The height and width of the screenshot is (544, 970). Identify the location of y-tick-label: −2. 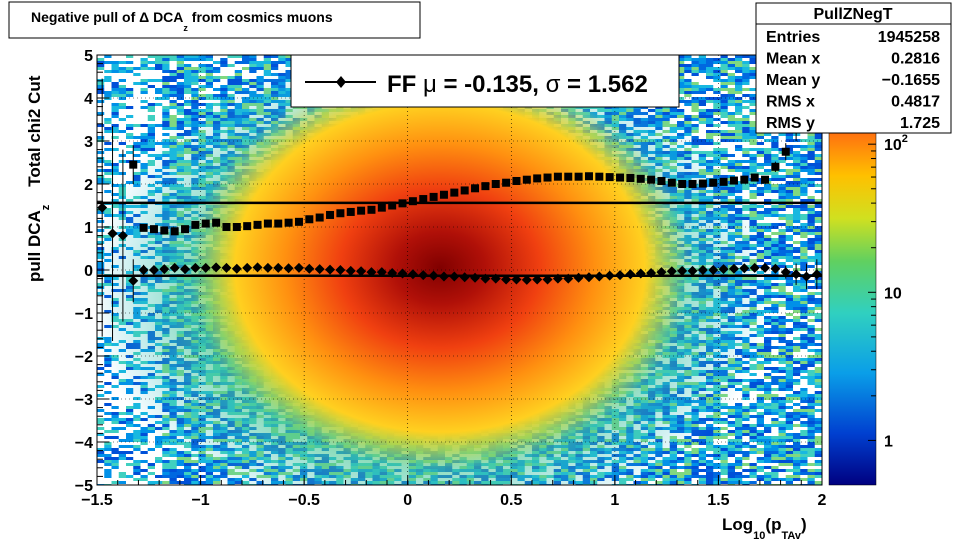
(84, 357).